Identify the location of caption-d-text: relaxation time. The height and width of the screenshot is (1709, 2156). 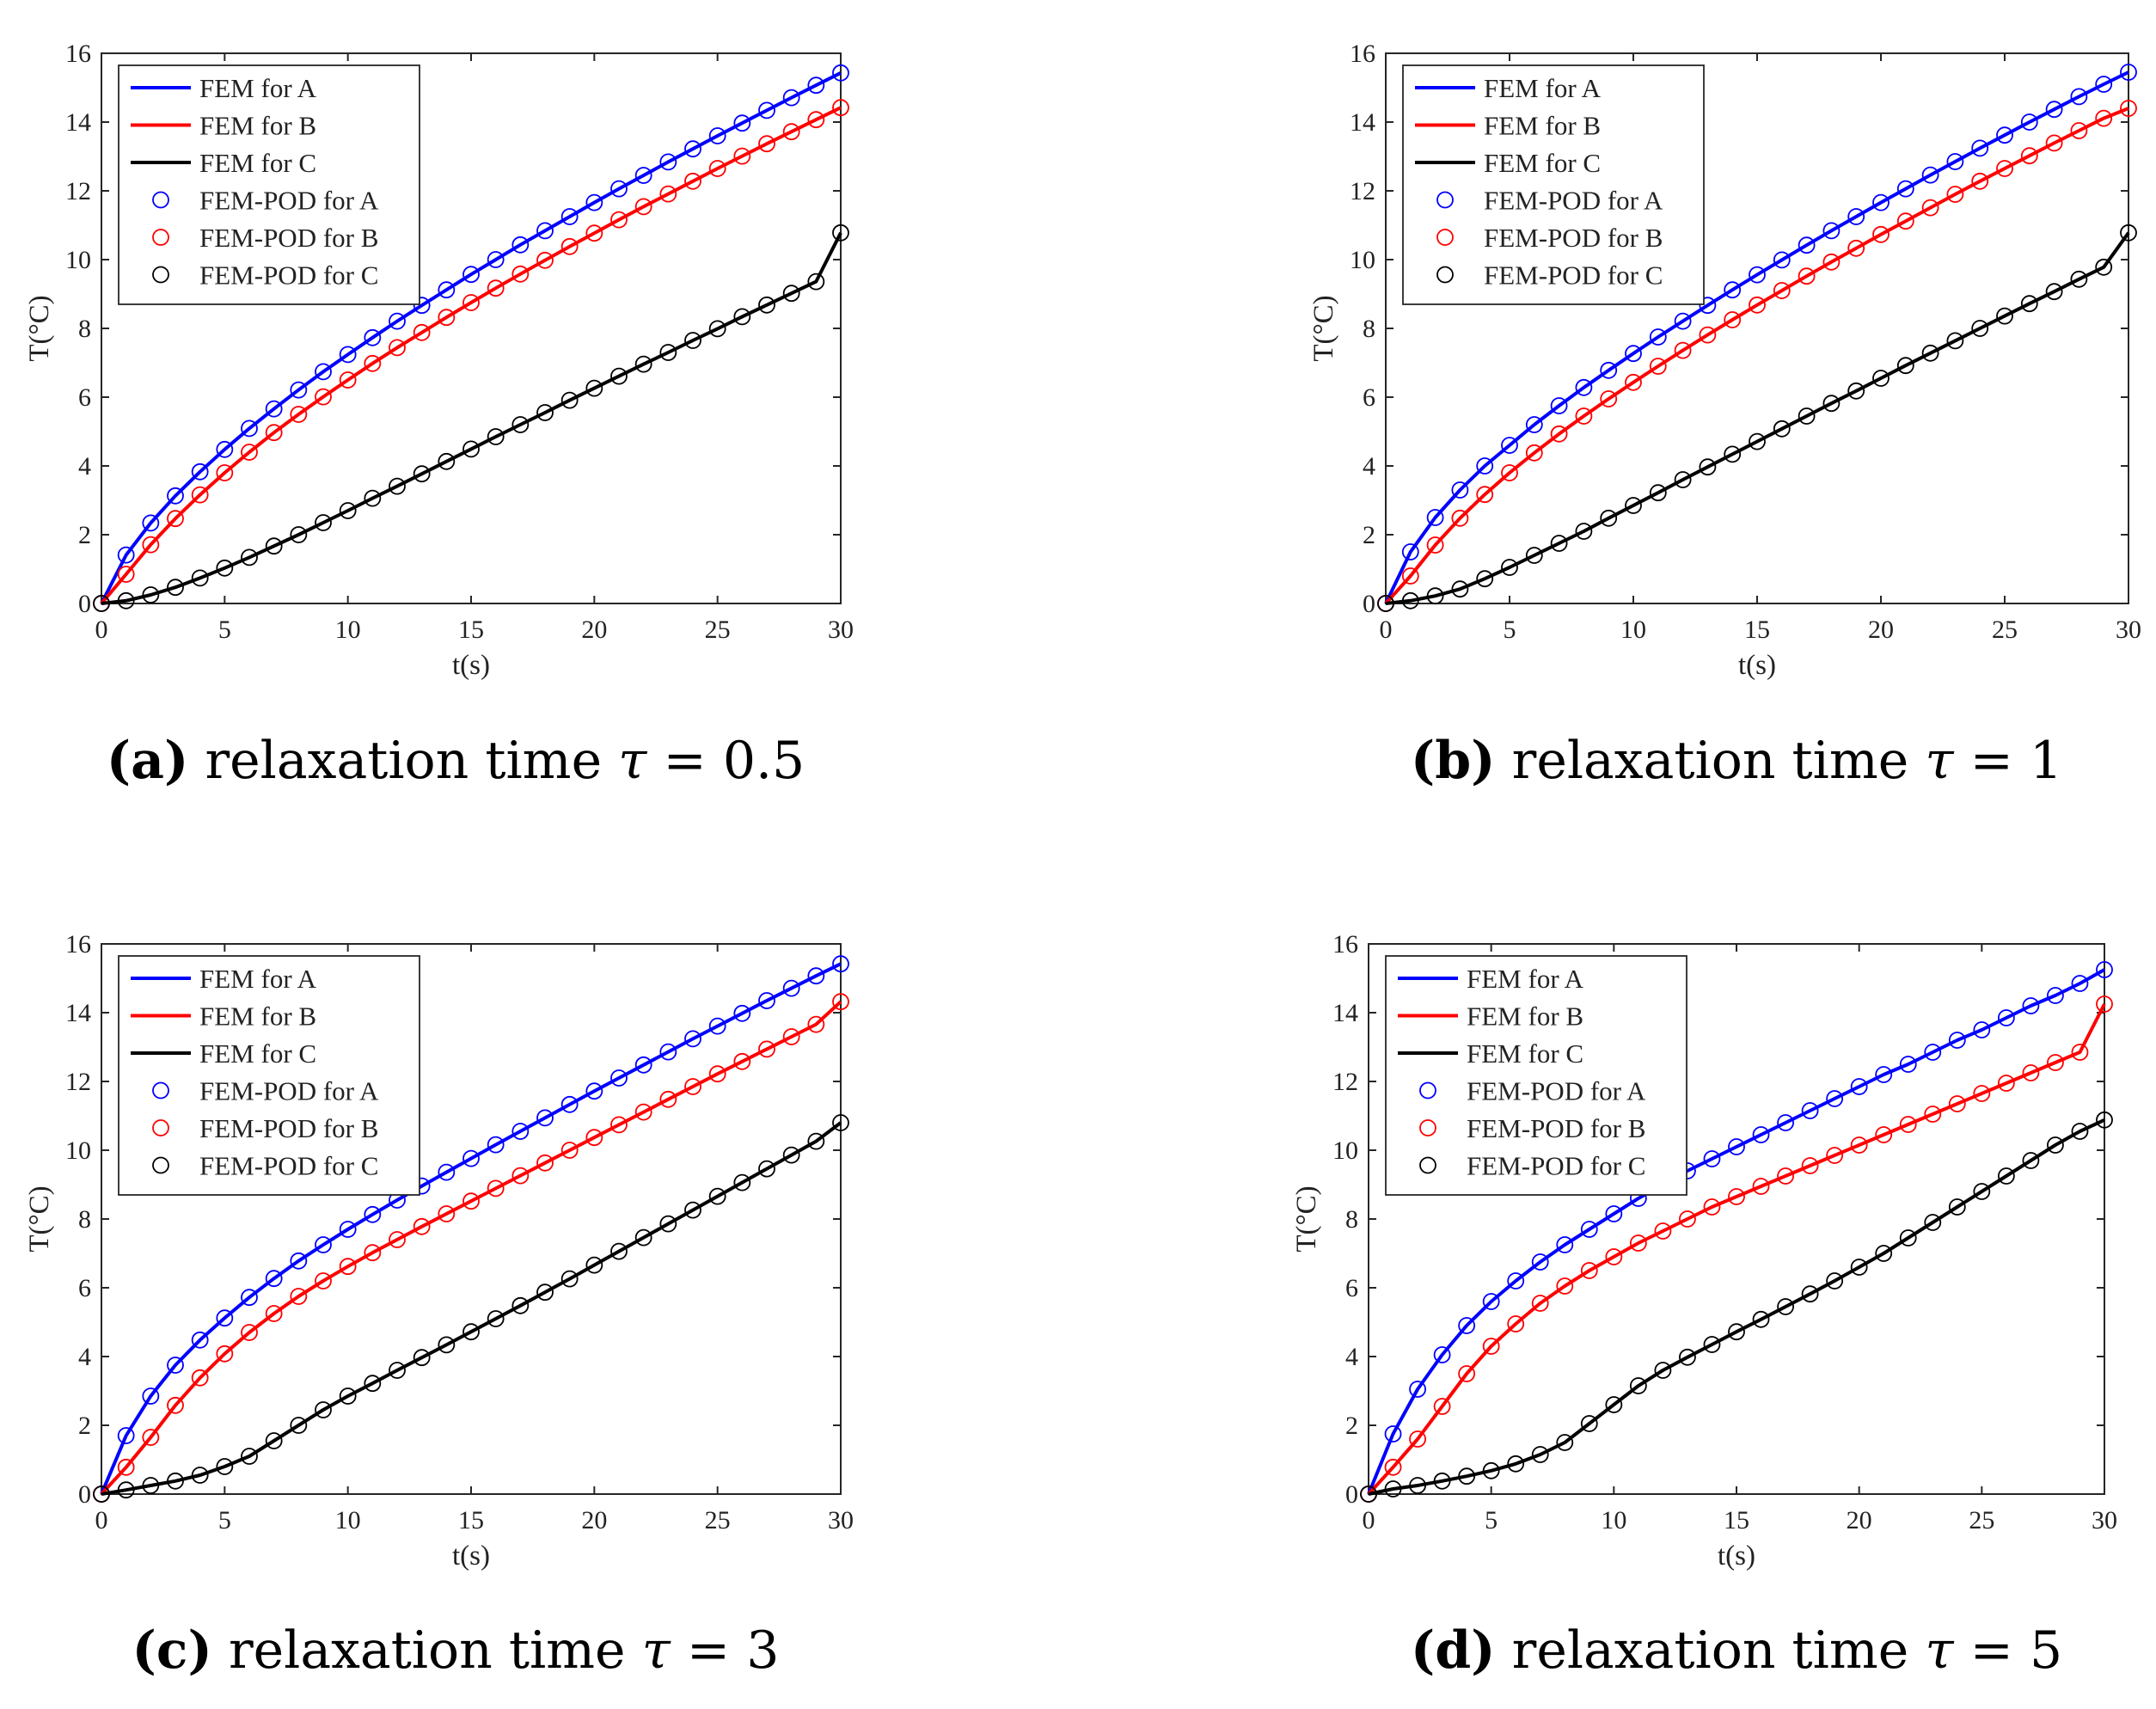
(1710, 1650).